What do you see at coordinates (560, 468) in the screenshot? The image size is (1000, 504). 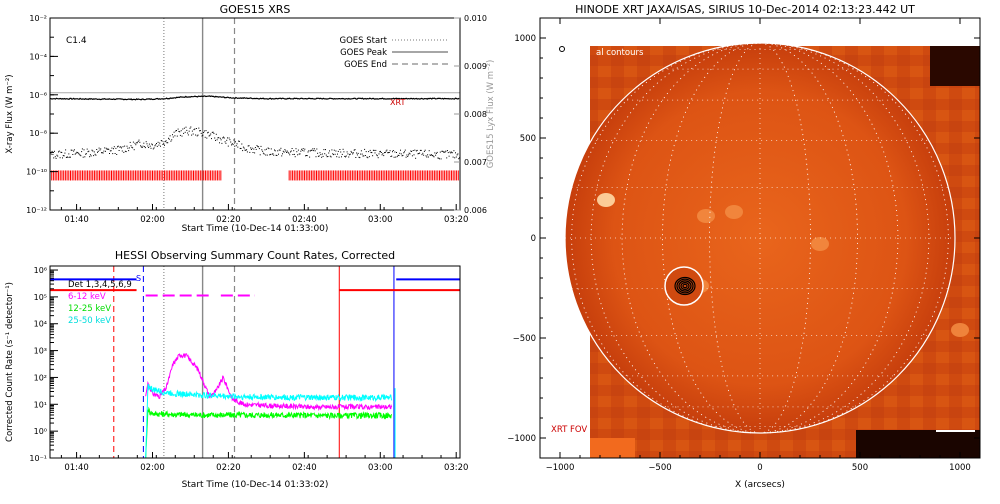 I see `xrt-x-tick-label: −1000` at bounding box center [560, 468].